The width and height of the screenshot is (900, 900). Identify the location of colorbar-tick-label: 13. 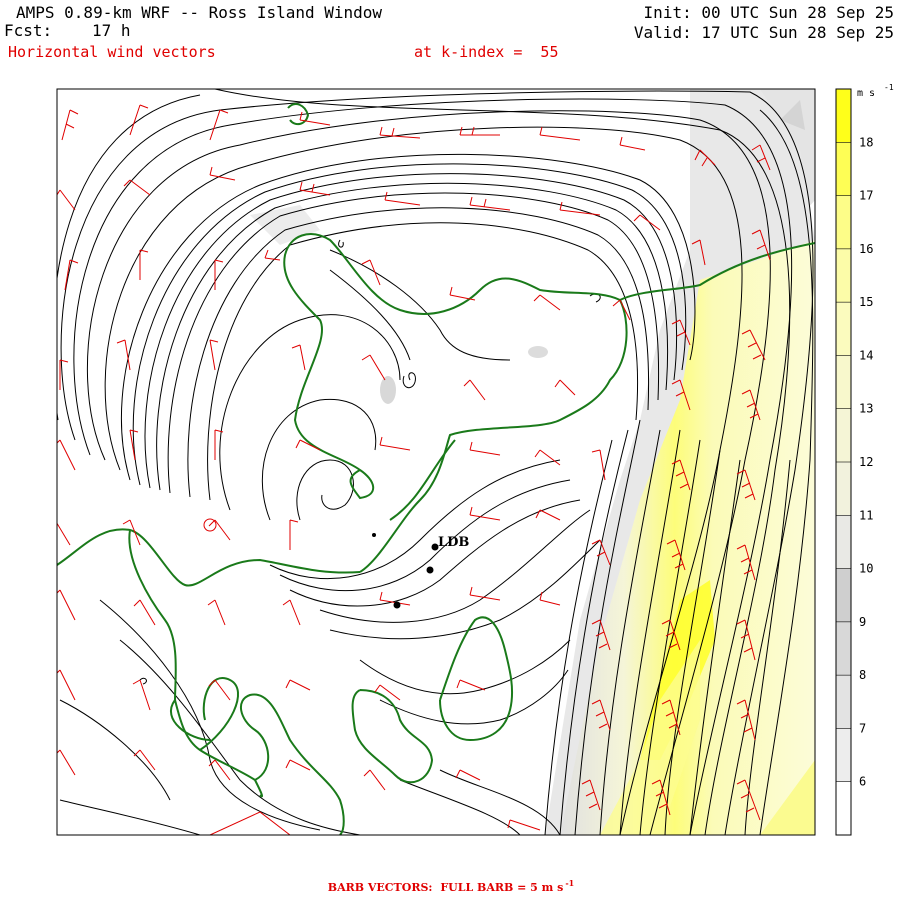
(866, 409).